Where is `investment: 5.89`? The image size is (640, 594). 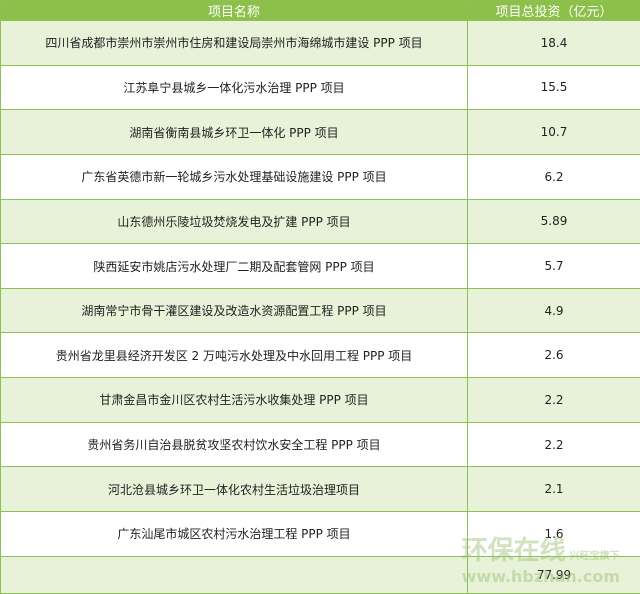
investment: 5.89 is located at coordinates (553, 221).